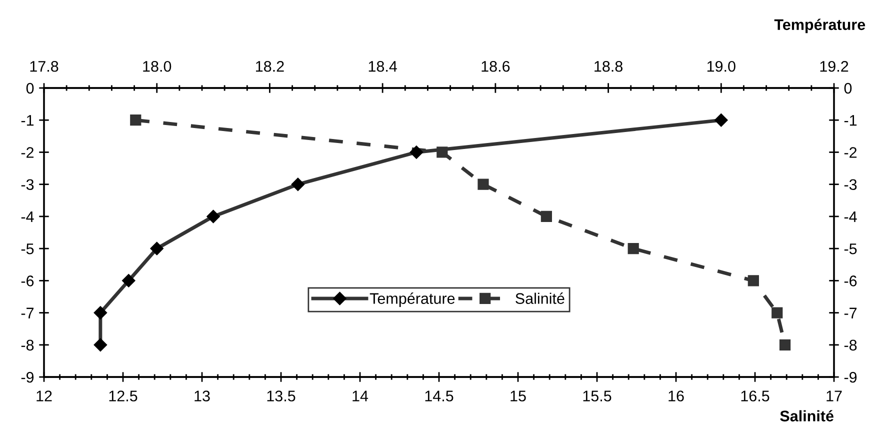 This screenshot has width=879, height=425. I want to click on x2-tick-label: 19.2, so click(834, 66).